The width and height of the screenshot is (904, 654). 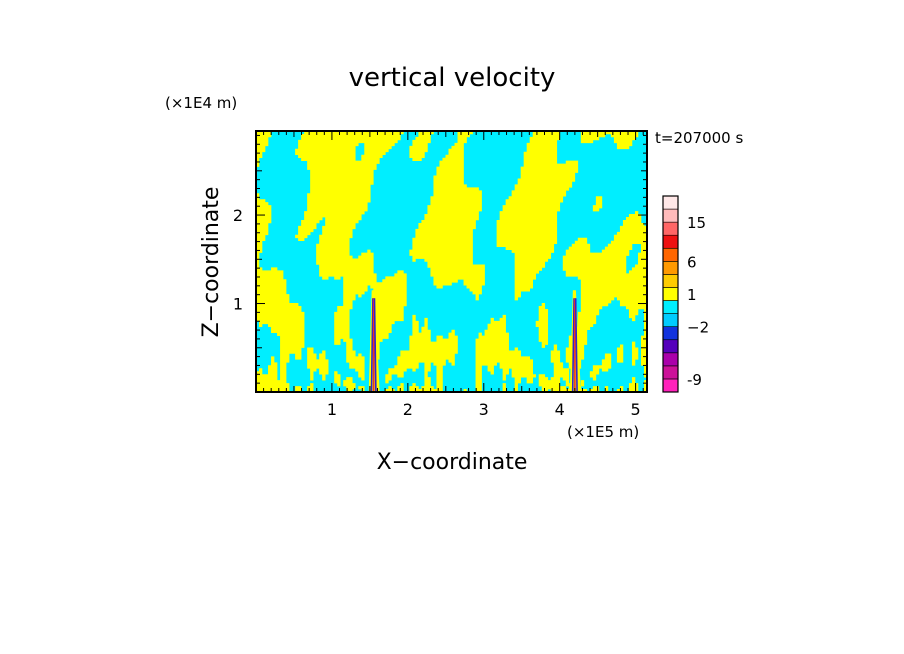 I want to click on x-axis-label: X−coordinate, so click(x=452, y=462).